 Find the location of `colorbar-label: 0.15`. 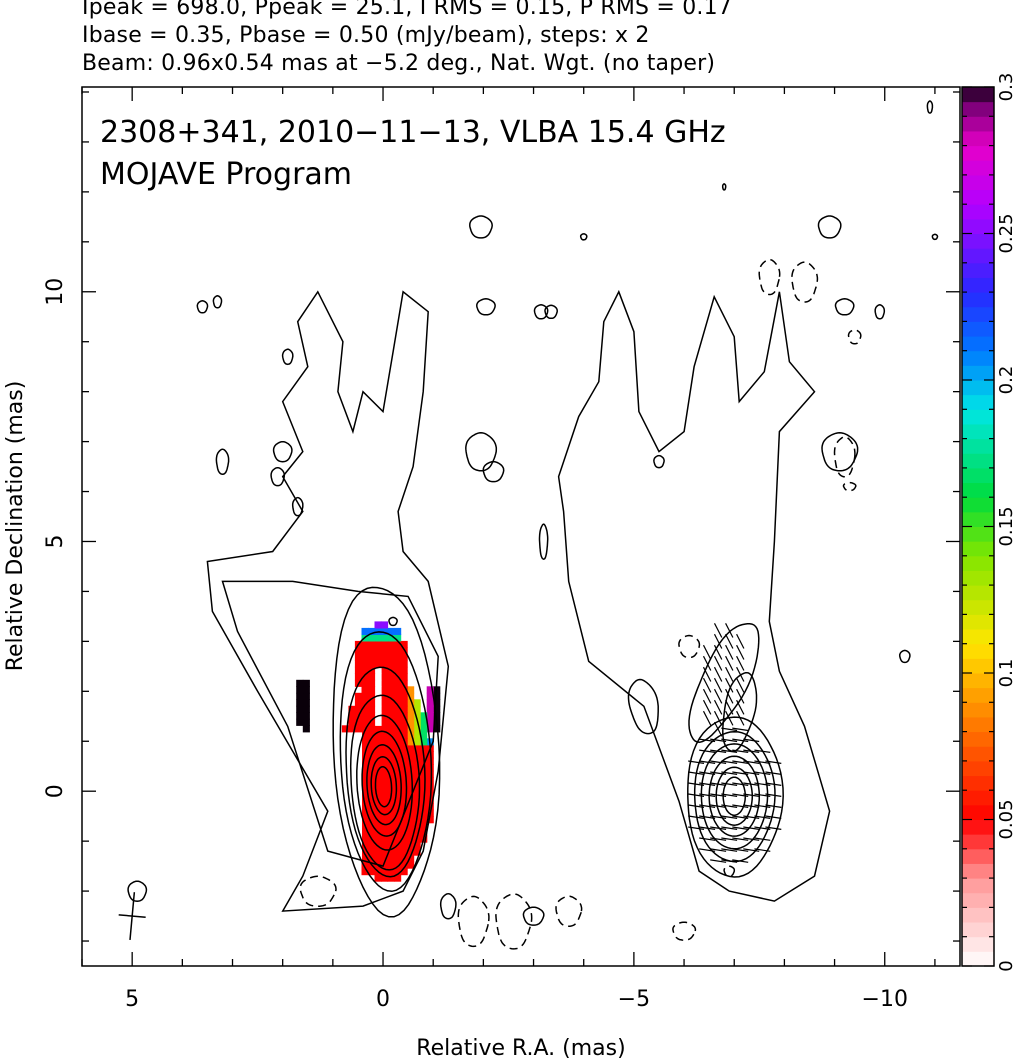

colorbar-label: 0.15 is located at coordinates (1006, 526).